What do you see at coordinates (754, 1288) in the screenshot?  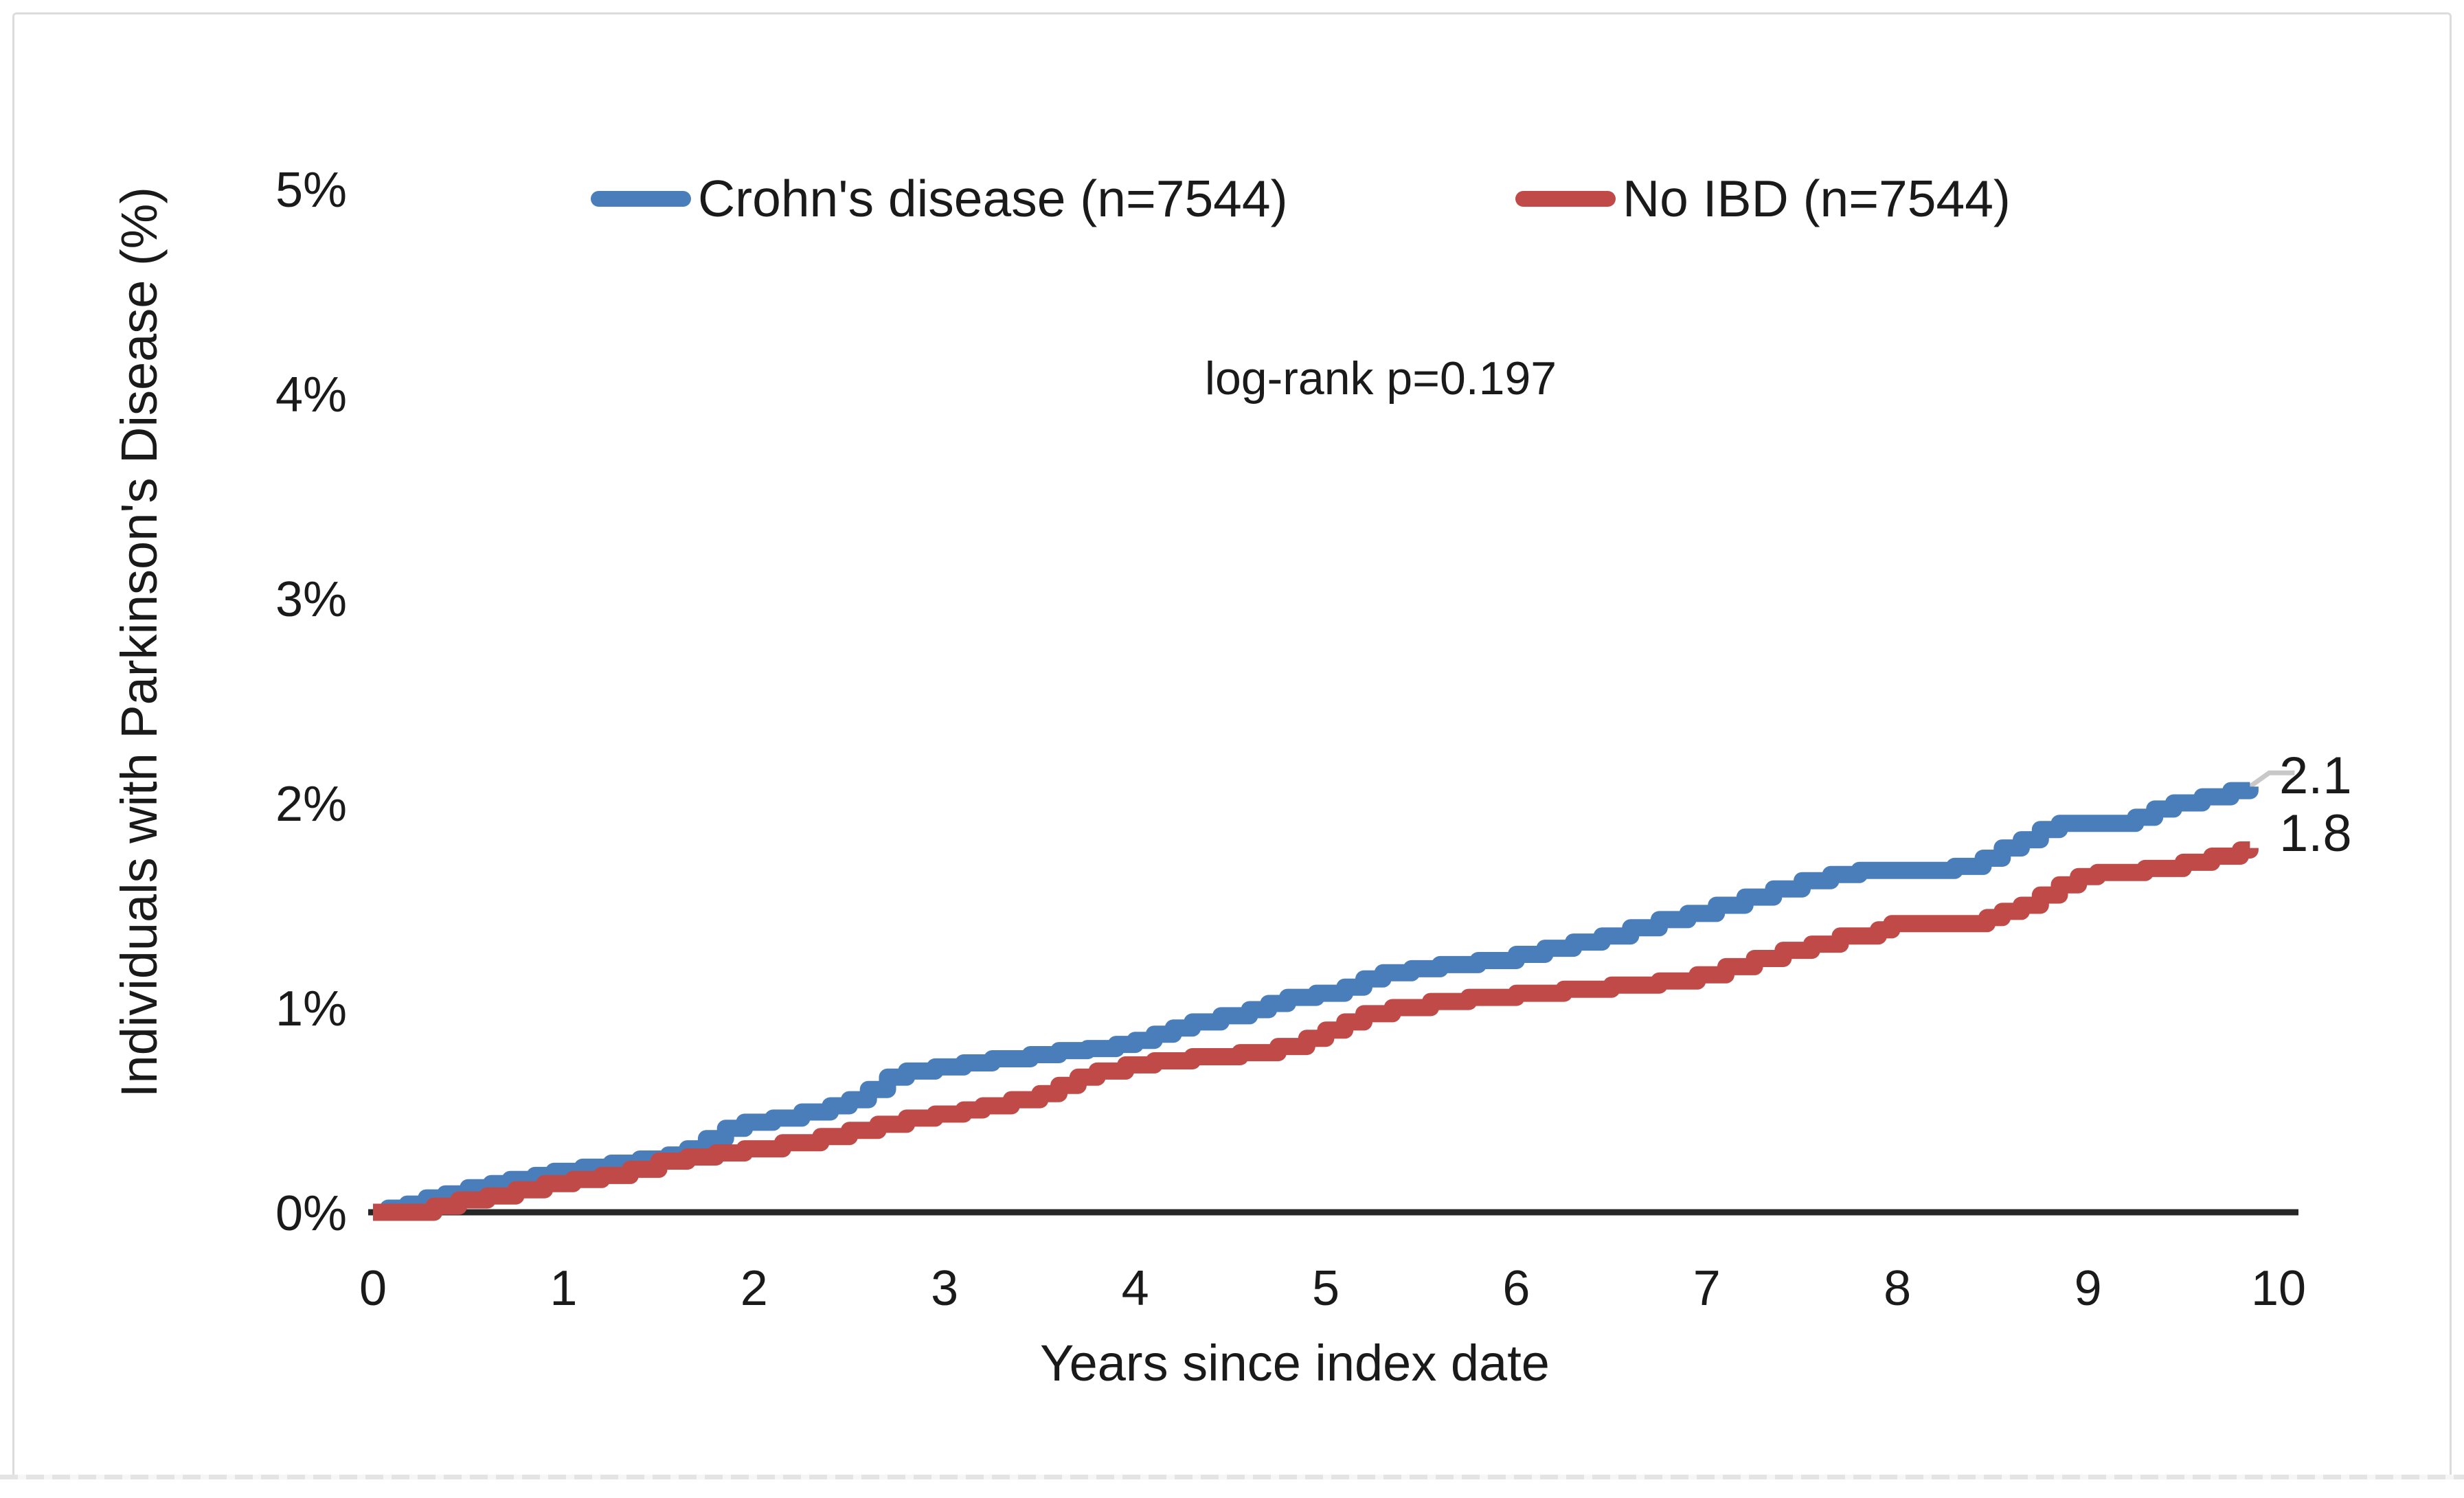 I see `x-tick-label: 2` at bounding box center [754, 1288].